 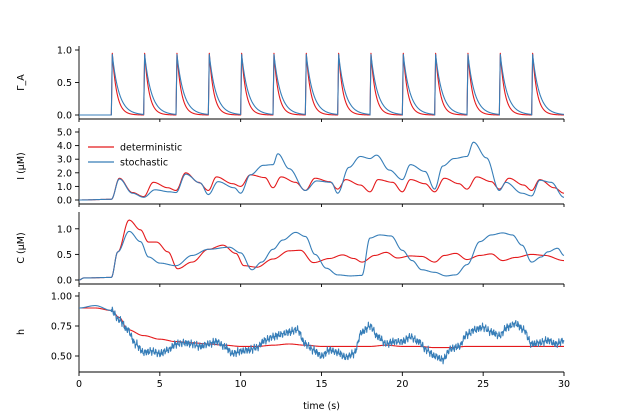 I want to click on x-tick-label: 10, so click(x=241, y=384).